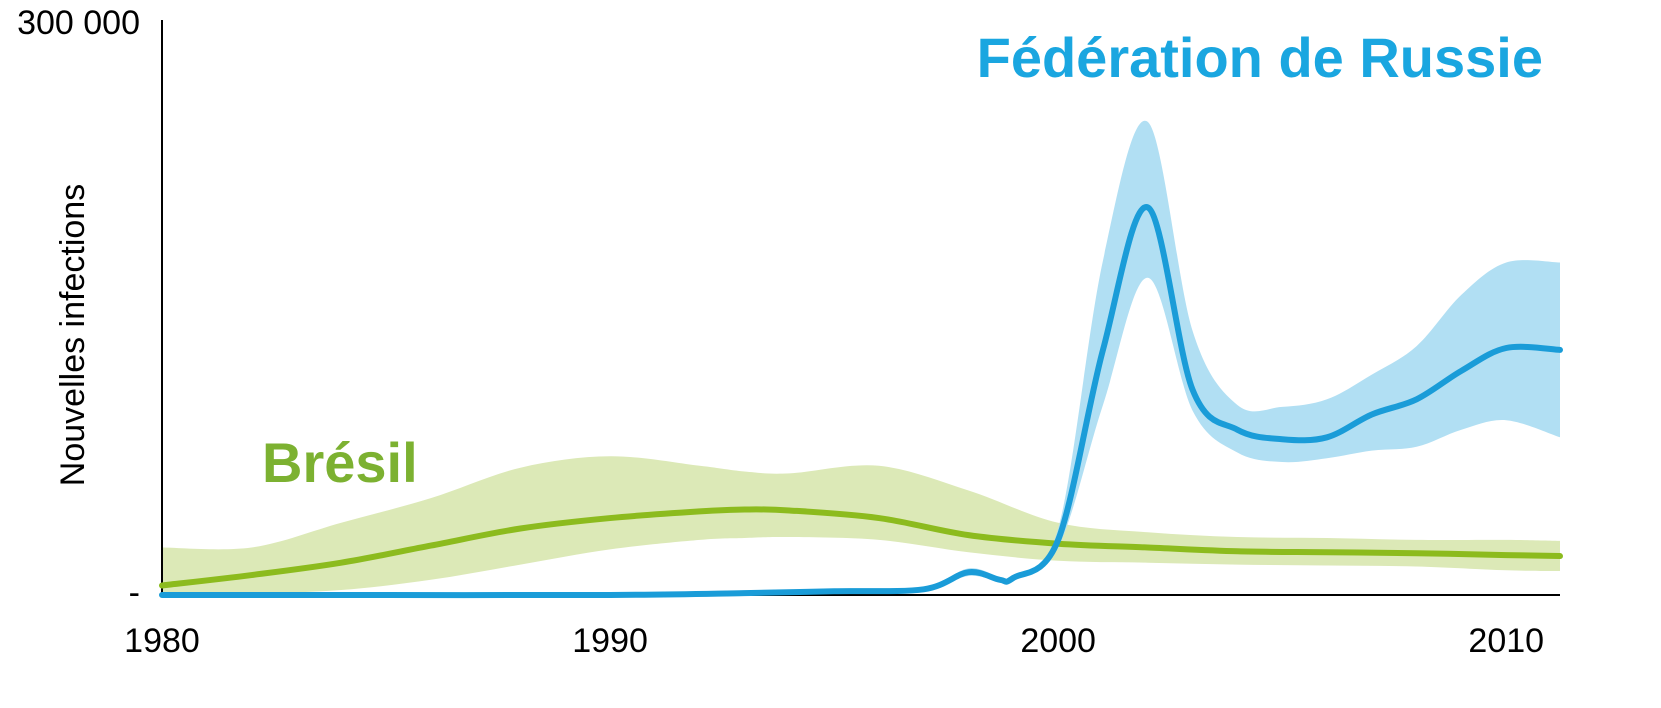 The image size is (1661, 708). Describe the element at coordinates (78, 23) in the screenshot. I see `y-tick-label: 300 000` at that location.